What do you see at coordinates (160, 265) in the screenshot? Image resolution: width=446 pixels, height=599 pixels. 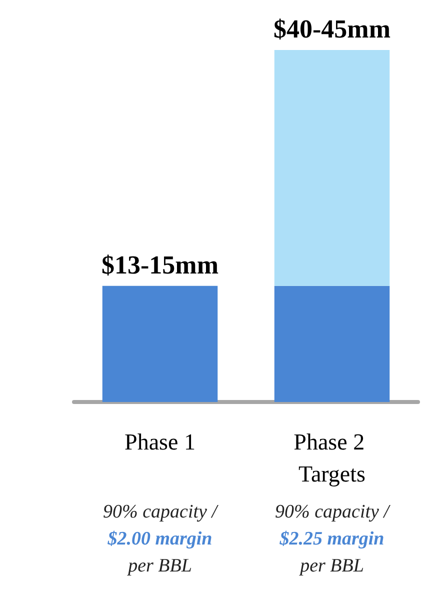 I see `total-label: $13-15mm` at bounding box center [160, 265].